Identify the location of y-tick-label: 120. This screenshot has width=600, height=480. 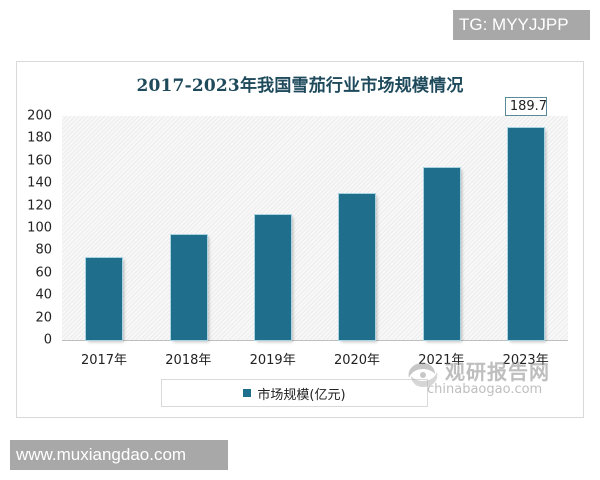
(39, 206).